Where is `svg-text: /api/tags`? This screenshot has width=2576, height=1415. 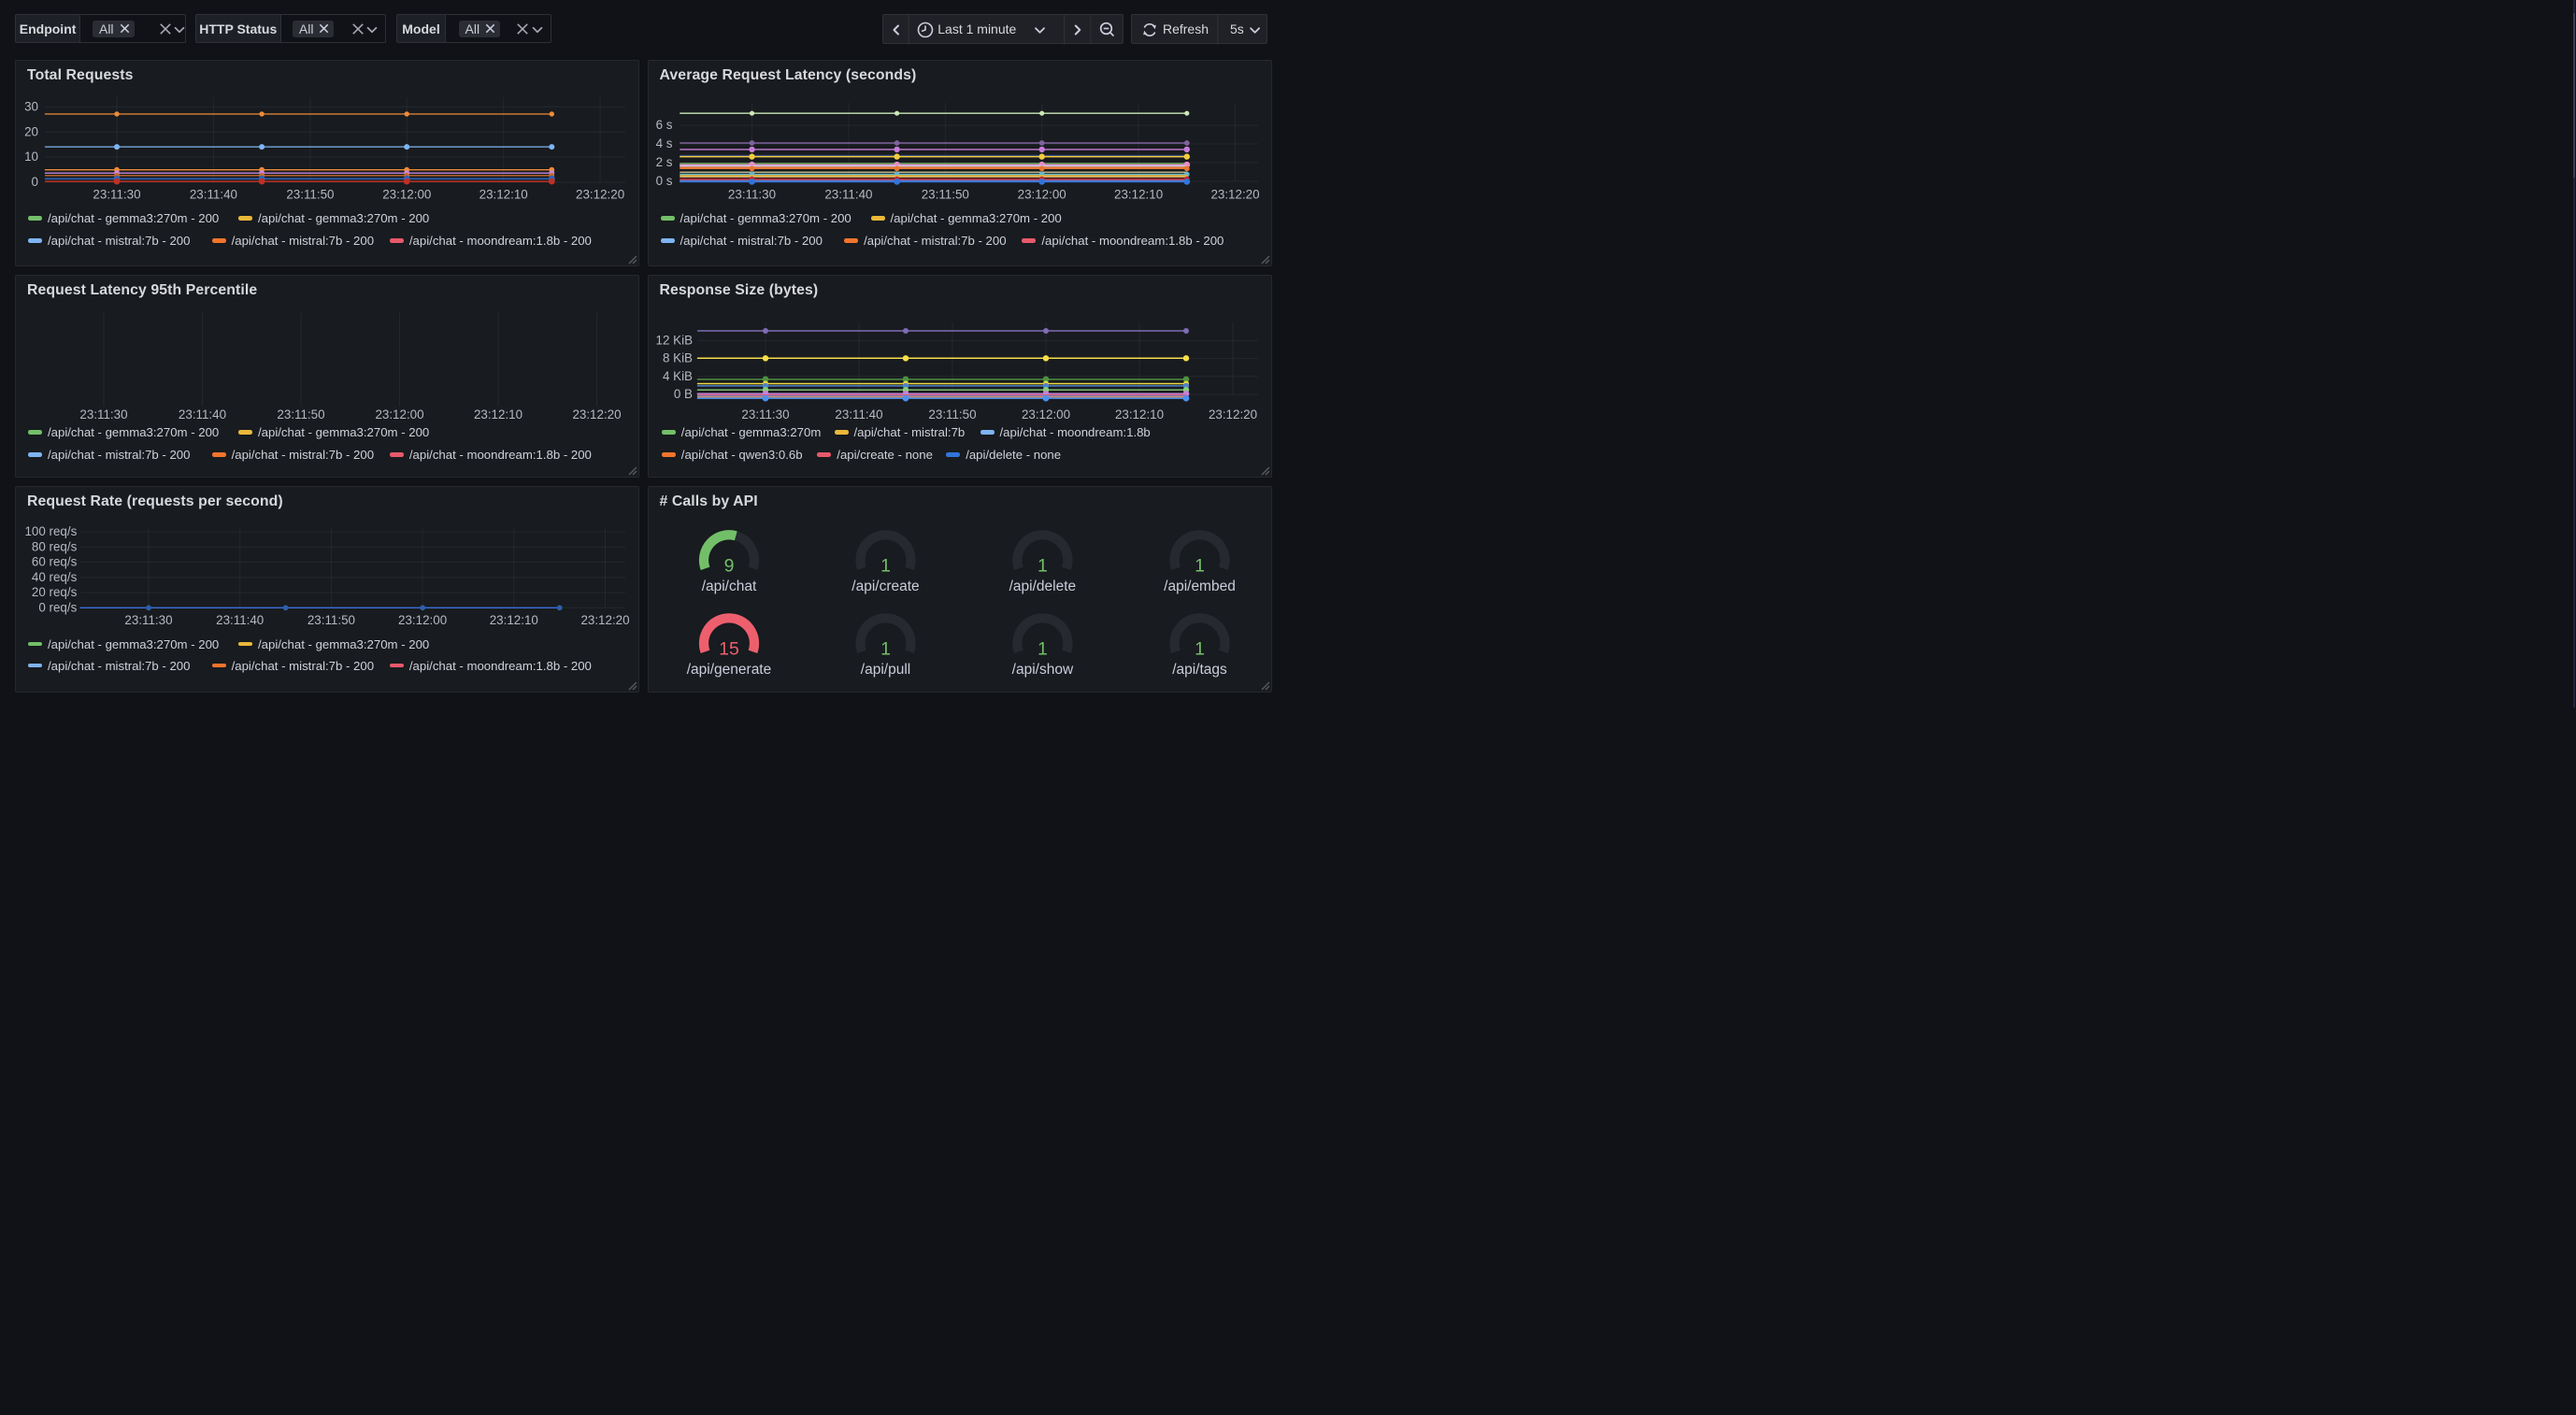 svg-text: /api/tags is located at coordinates (1199, 670).